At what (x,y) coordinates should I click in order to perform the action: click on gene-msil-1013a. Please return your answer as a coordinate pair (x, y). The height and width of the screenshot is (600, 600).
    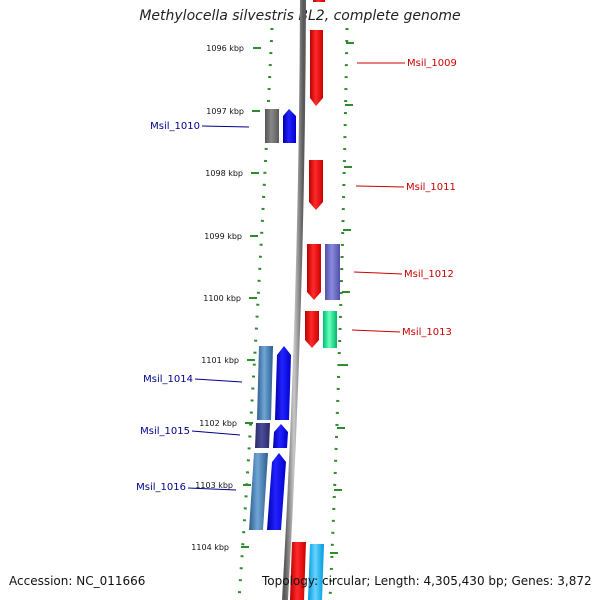
    Looking at the image, I should click on (312, 329).